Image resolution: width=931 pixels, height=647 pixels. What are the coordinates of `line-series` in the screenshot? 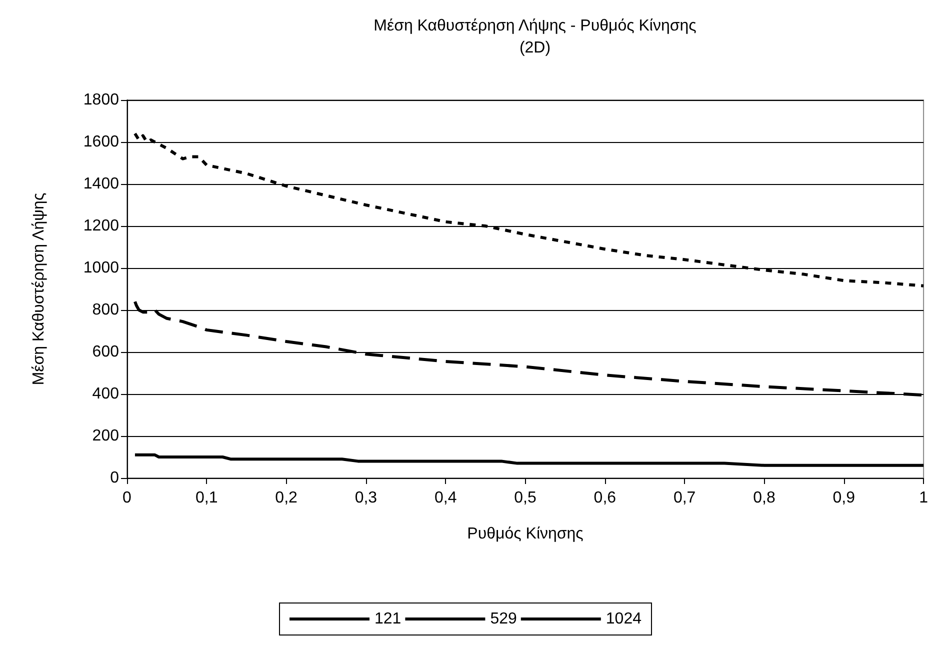 It's located at (529, 460).